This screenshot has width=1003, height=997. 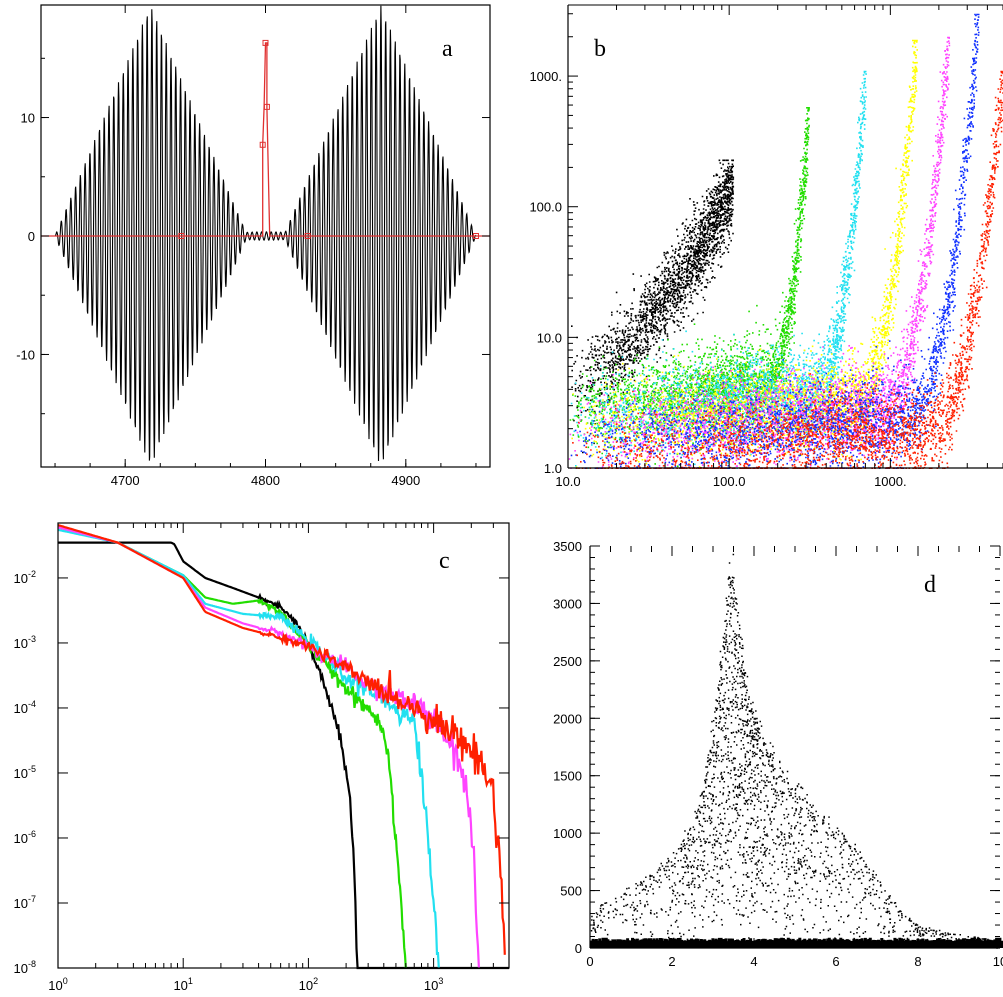 I want to click on panel-d-xtick-label: 6, so click(x=835, y=961).